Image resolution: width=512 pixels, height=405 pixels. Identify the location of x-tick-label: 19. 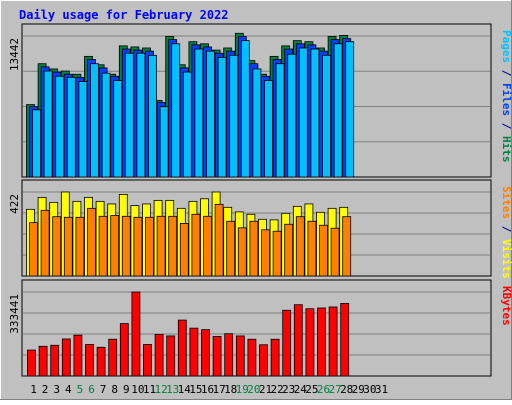
(242, 389).